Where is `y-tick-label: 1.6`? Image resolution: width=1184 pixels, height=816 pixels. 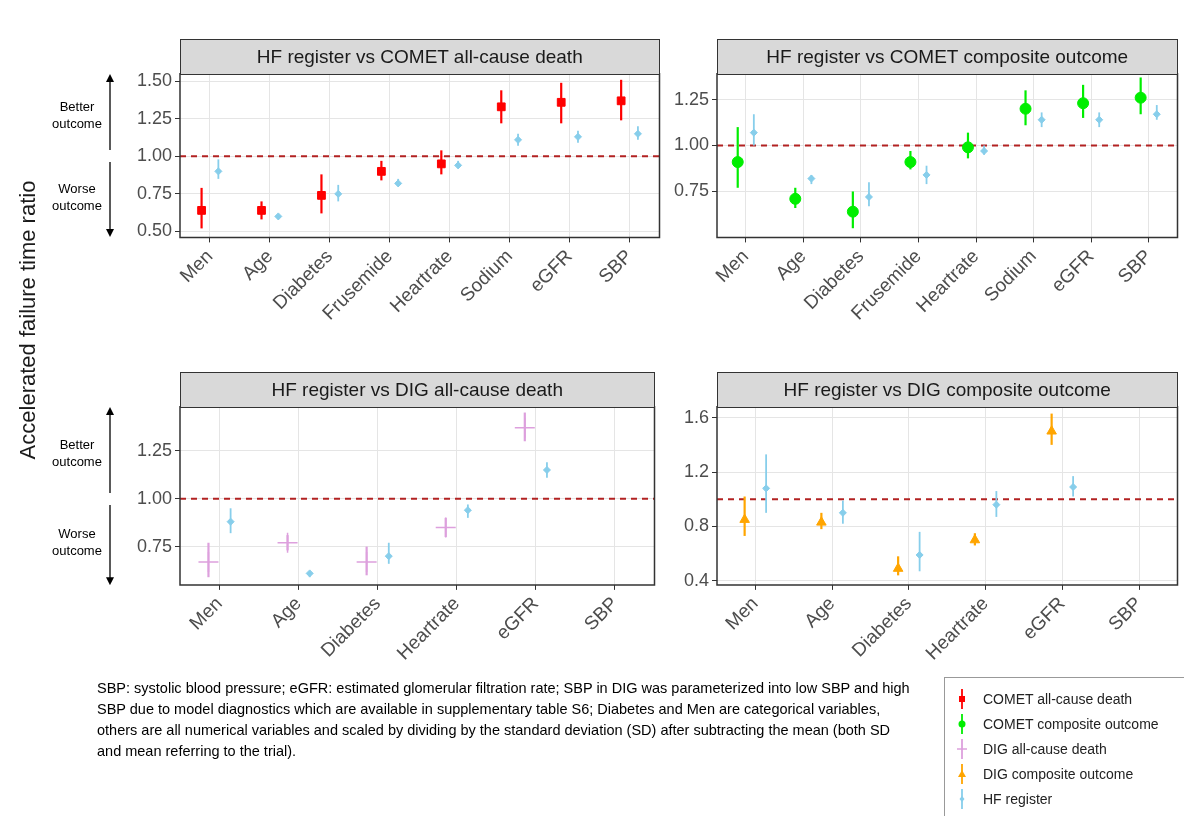 y-tick-label: 1.6 is located at coordinates (696, 416).